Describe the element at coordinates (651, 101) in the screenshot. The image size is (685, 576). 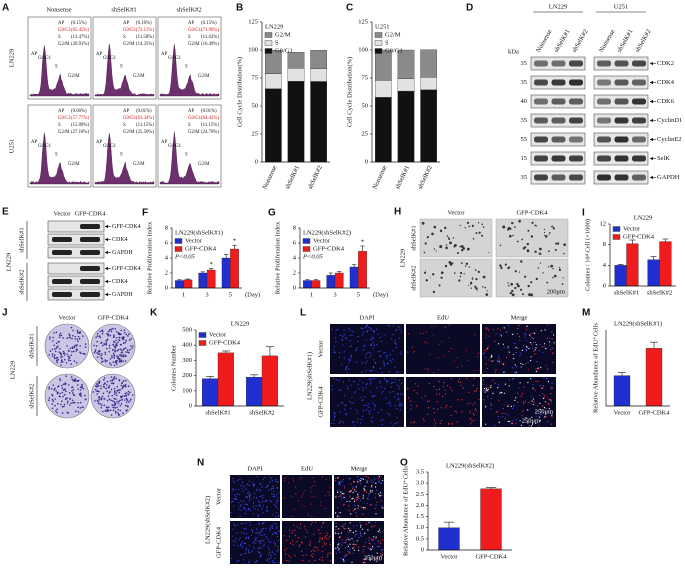
I see `arrow-head` at that location.